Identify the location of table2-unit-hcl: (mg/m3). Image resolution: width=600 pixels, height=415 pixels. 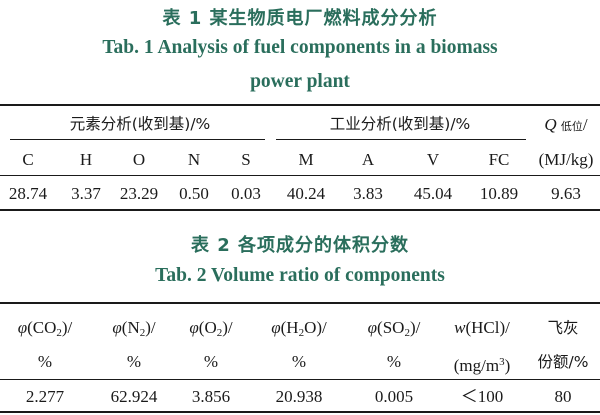
(482, 365).